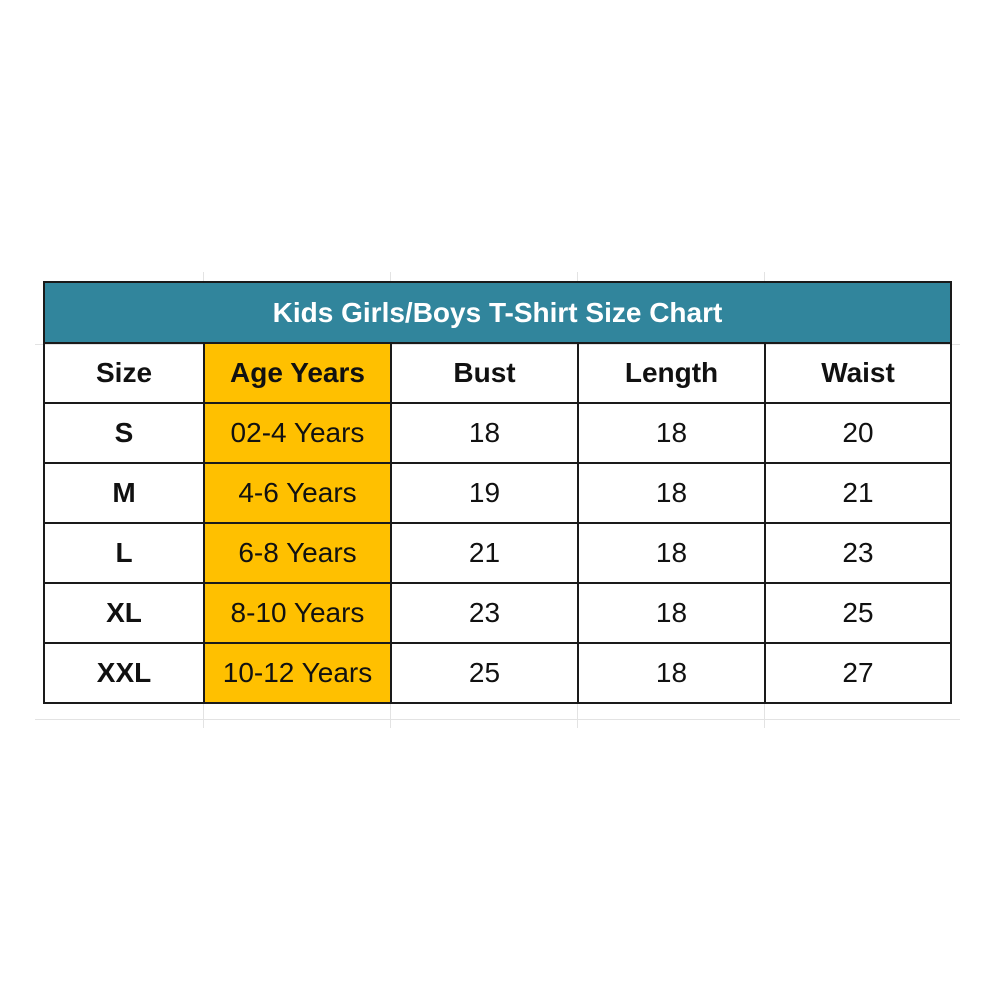 This screenshot has width=1000, height=1000. What do you see at coordinates (124, 613) in the screenshot?
I see `cell-size: XL` at bounding box center [124, 613].